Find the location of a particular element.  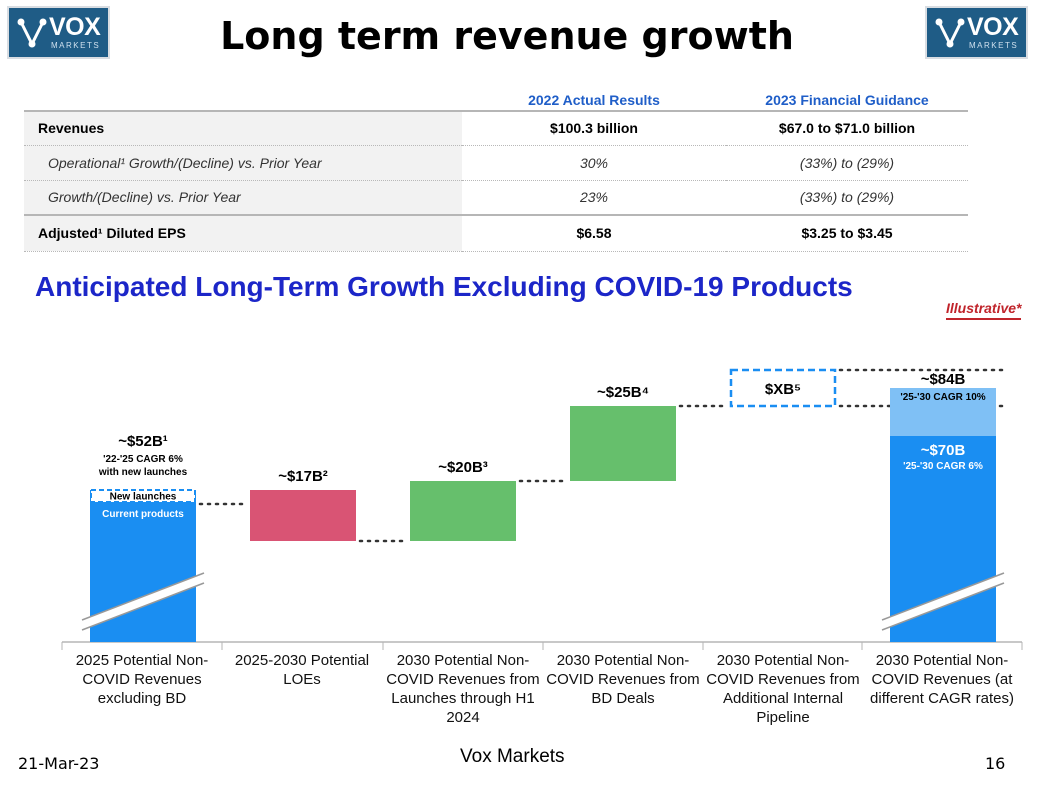

data-label-6: ~$84B is located at coordinates (943, 379).